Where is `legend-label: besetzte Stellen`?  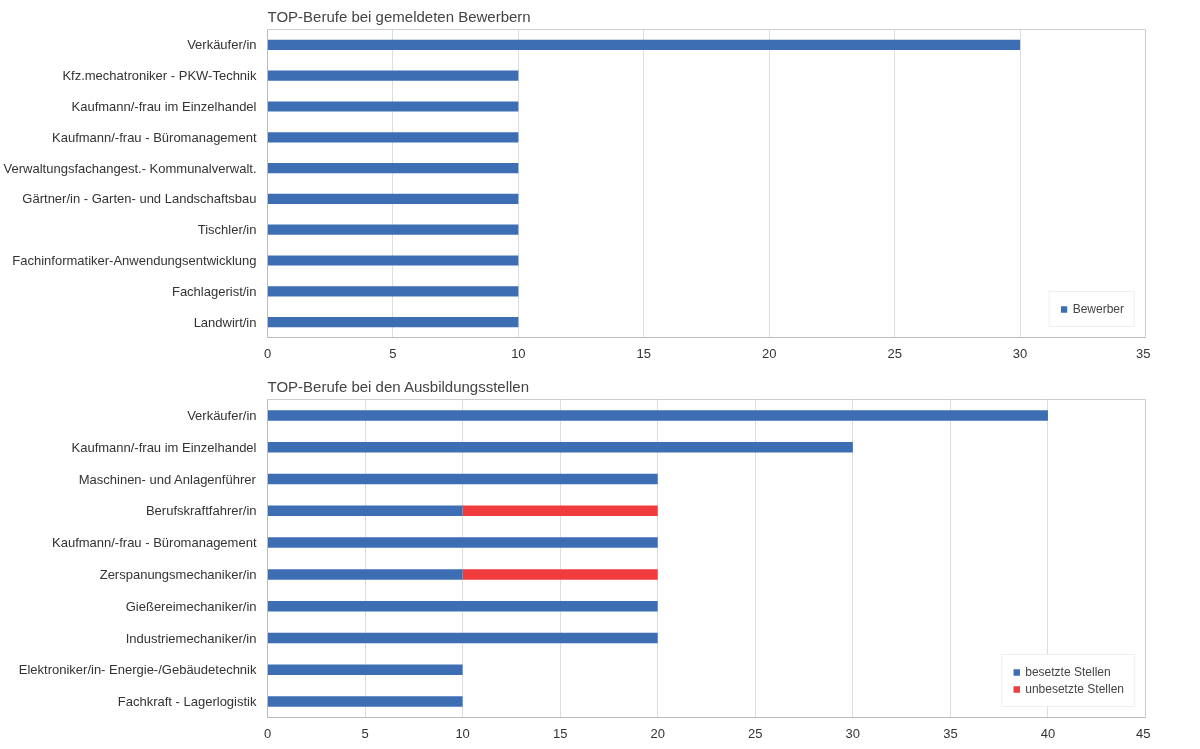 legend-label: besetzte Stellen is located at coordinates (1068, 672).